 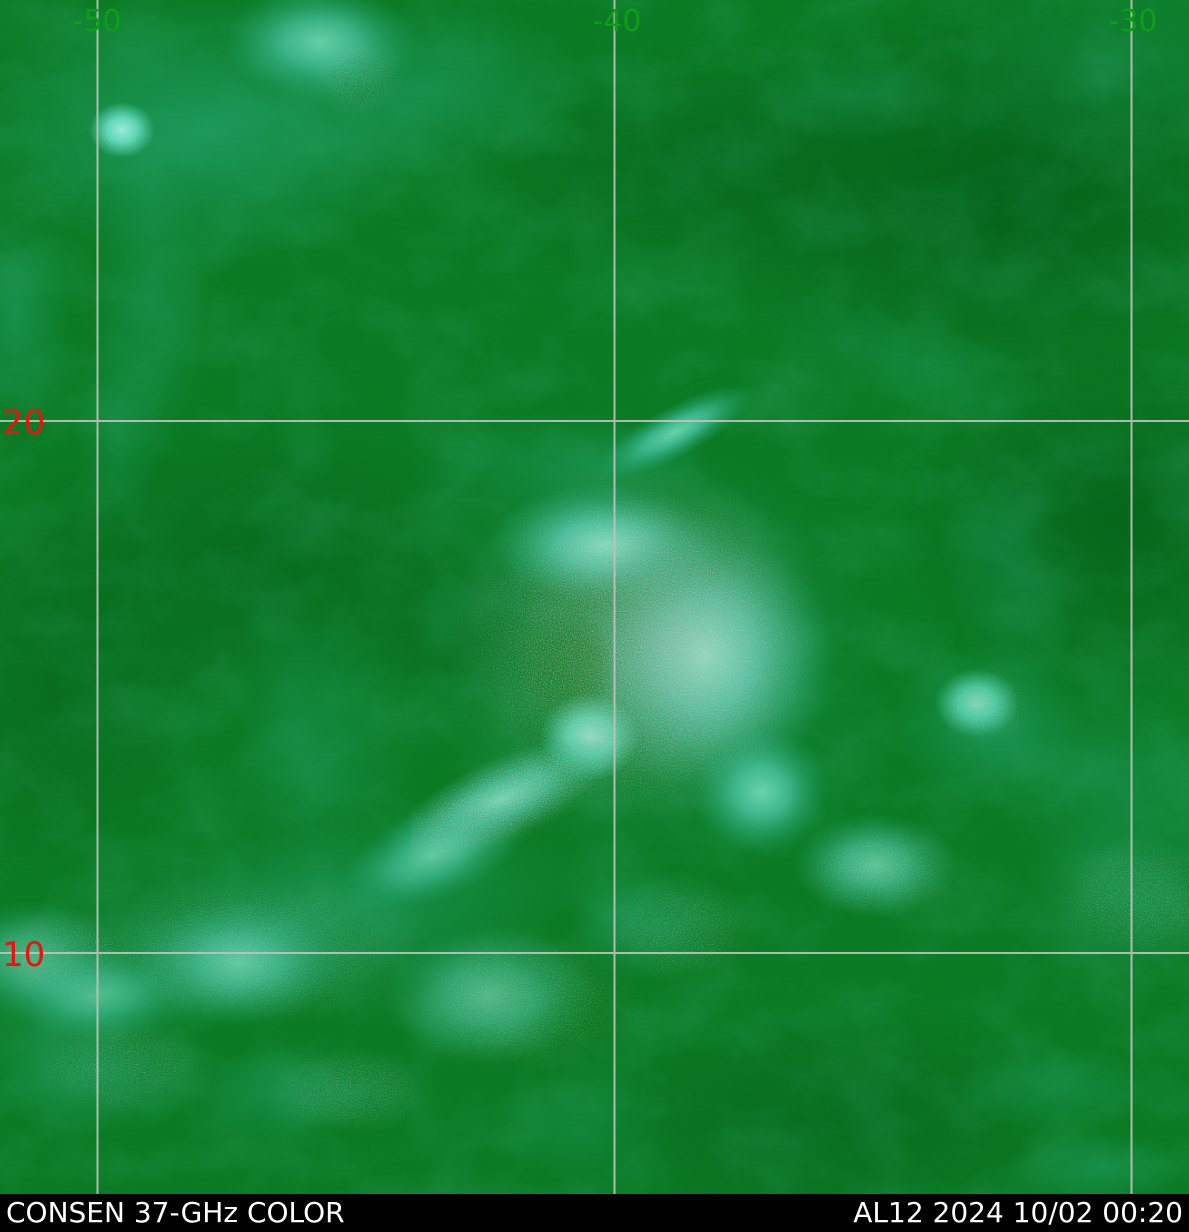 What do you see at coordinates (23, 423) in the screenshot?
I see `lat-label-20n: 20` at bounding box center [23, 423].